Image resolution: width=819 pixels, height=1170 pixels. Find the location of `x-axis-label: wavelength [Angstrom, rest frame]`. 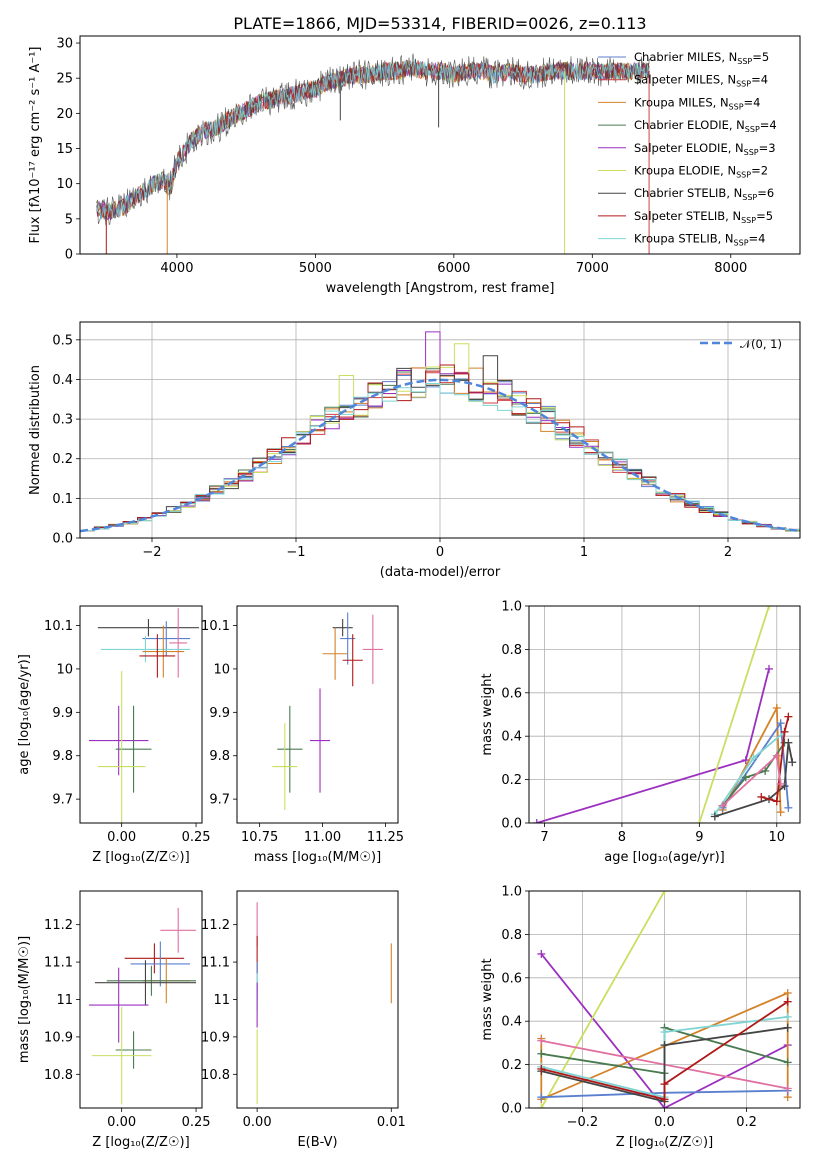

x-axis-label: wavelength [Angstrom, rest frame] is located at coordinates (440, 288).